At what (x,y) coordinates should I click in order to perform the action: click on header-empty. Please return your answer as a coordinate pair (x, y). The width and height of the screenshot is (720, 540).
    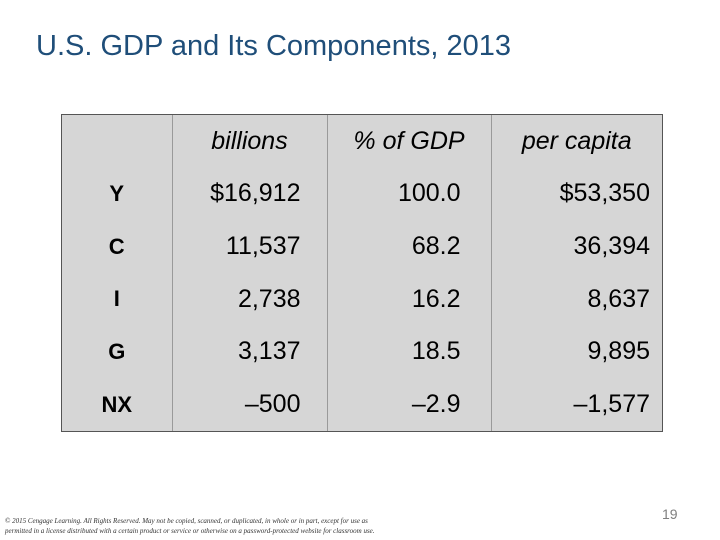
    Looking at the image, I should click on (117, 141).